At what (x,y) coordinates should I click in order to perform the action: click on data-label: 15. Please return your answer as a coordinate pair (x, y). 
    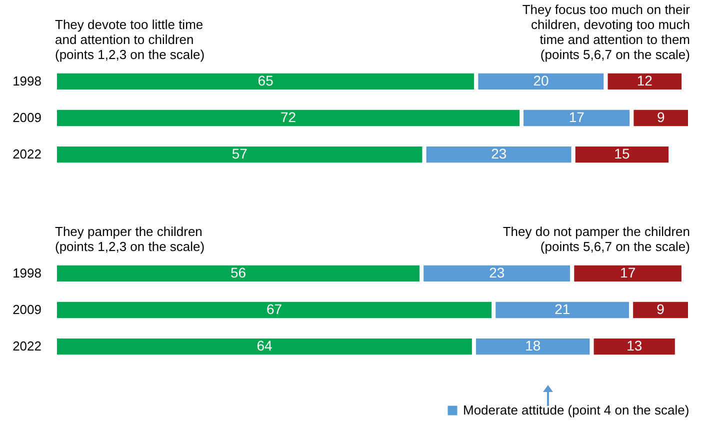
    Looking at the image, I should click on (622, 154).